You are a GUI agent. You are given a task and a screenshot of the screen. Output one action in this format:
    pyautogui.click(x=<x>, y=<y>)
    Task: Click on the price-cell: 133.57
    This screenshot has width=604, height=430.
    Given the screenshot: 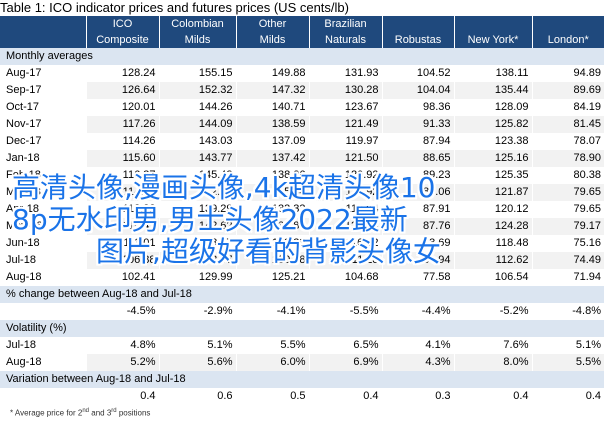 What is the action you would take?
    pyautogui.click(x=197, y=260)
    